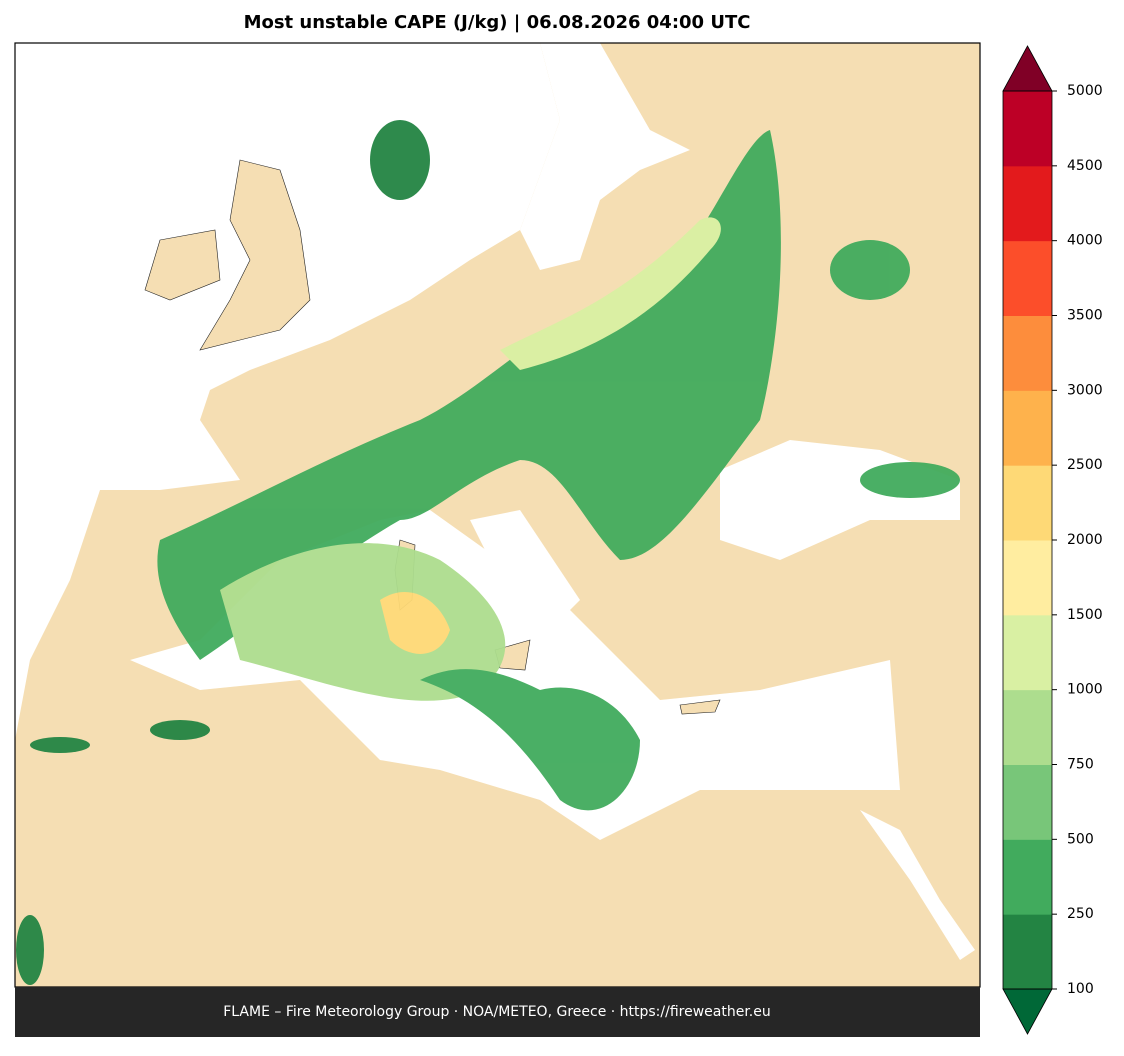 The image size is (1124, 1056). What do you see at coordinates (1027, 68) in the screenshot?
I see `colorbar-over-arrow` at bounding box center [1027, 68].